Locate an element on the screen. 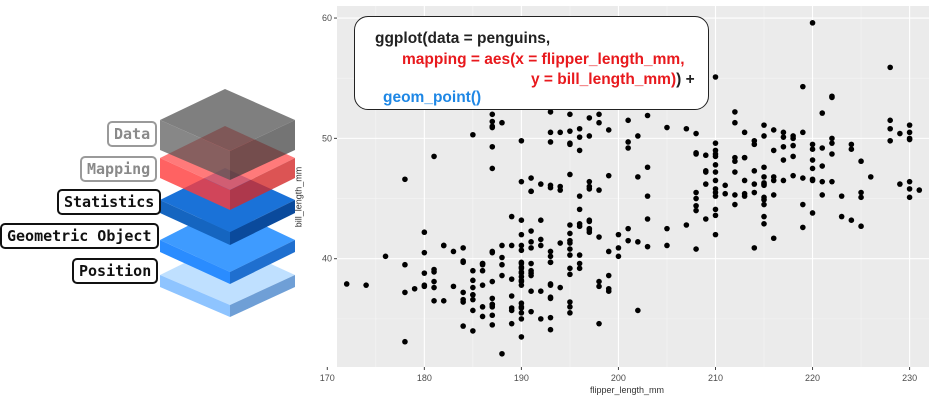  data-layer is located at coordinates (227, 134).